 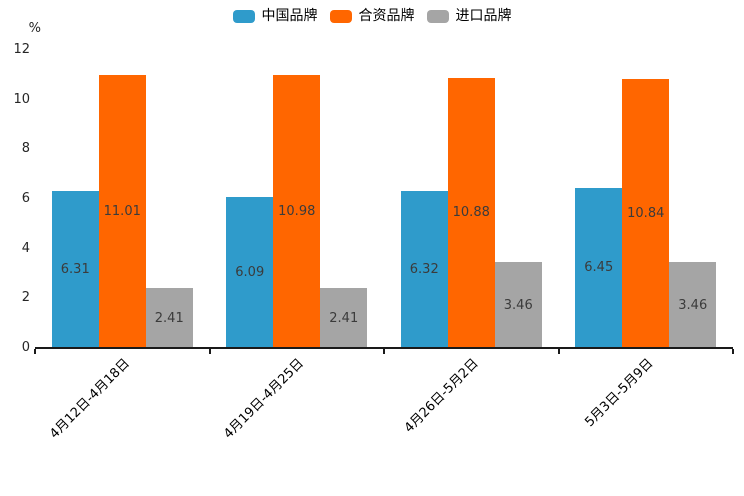 What do you see at coordinates (25, 298) in the screenshot?
I see `y-axis-tick-label: 2` at bounding box center [25, 298].